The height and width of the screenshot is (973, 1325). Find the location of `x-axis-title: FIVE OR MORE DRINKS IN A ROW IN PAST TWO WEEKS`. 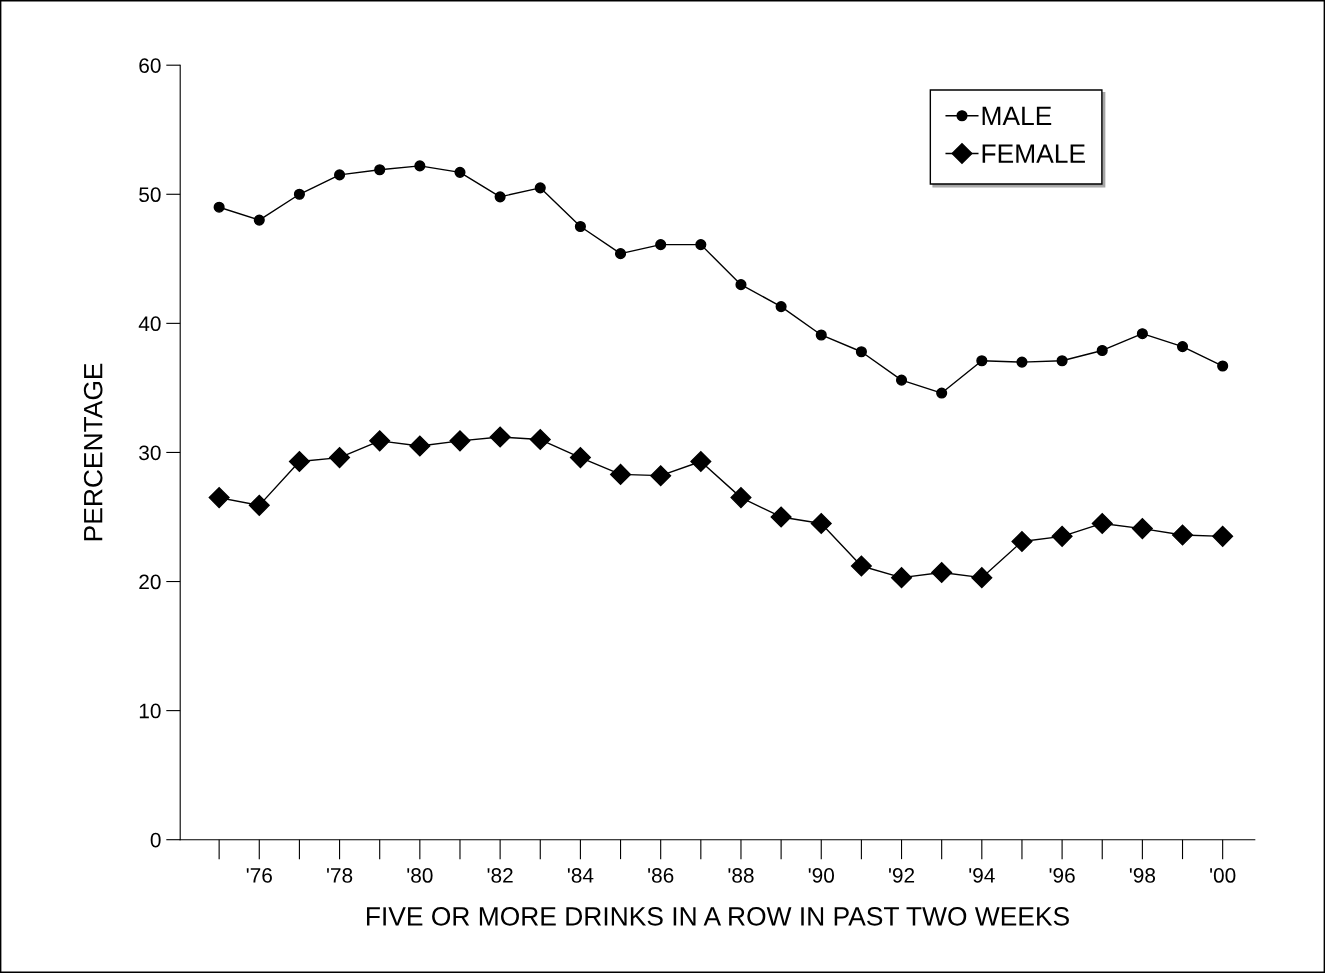

x-axis-title: FIVE OR MORE DRINKS IN A ROW IN PAST TWO WEEKS is located at coordinates (717, 916).